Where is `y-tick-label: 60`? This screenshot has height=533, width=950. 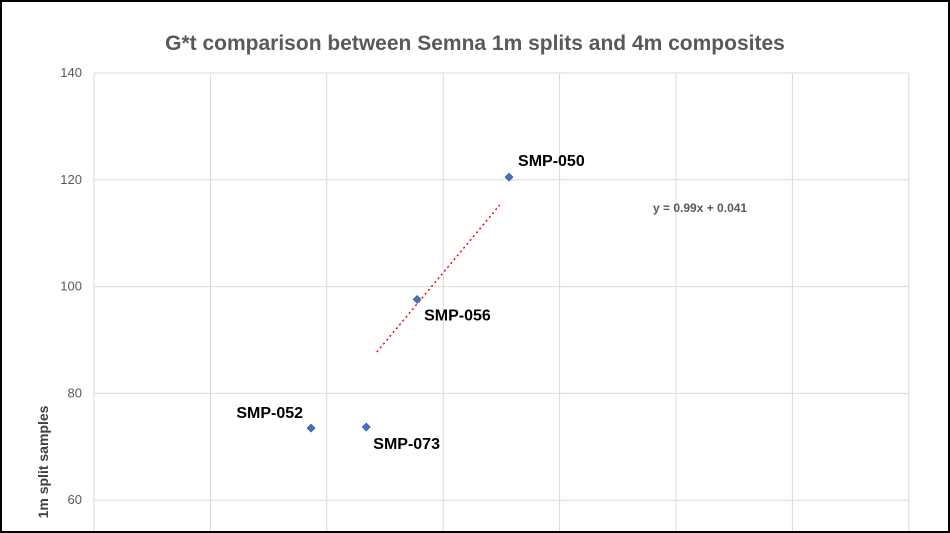 y-tick-label: 60 is located at coordinates (75, 499).